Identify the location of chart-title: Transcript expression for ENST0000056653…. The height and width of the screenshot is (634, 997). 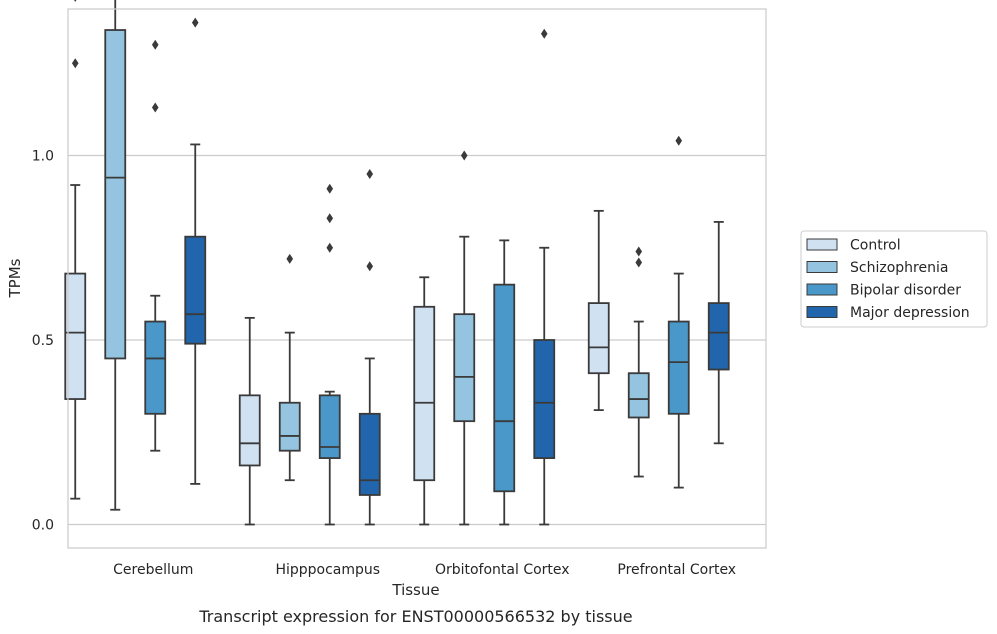
(415, 616).